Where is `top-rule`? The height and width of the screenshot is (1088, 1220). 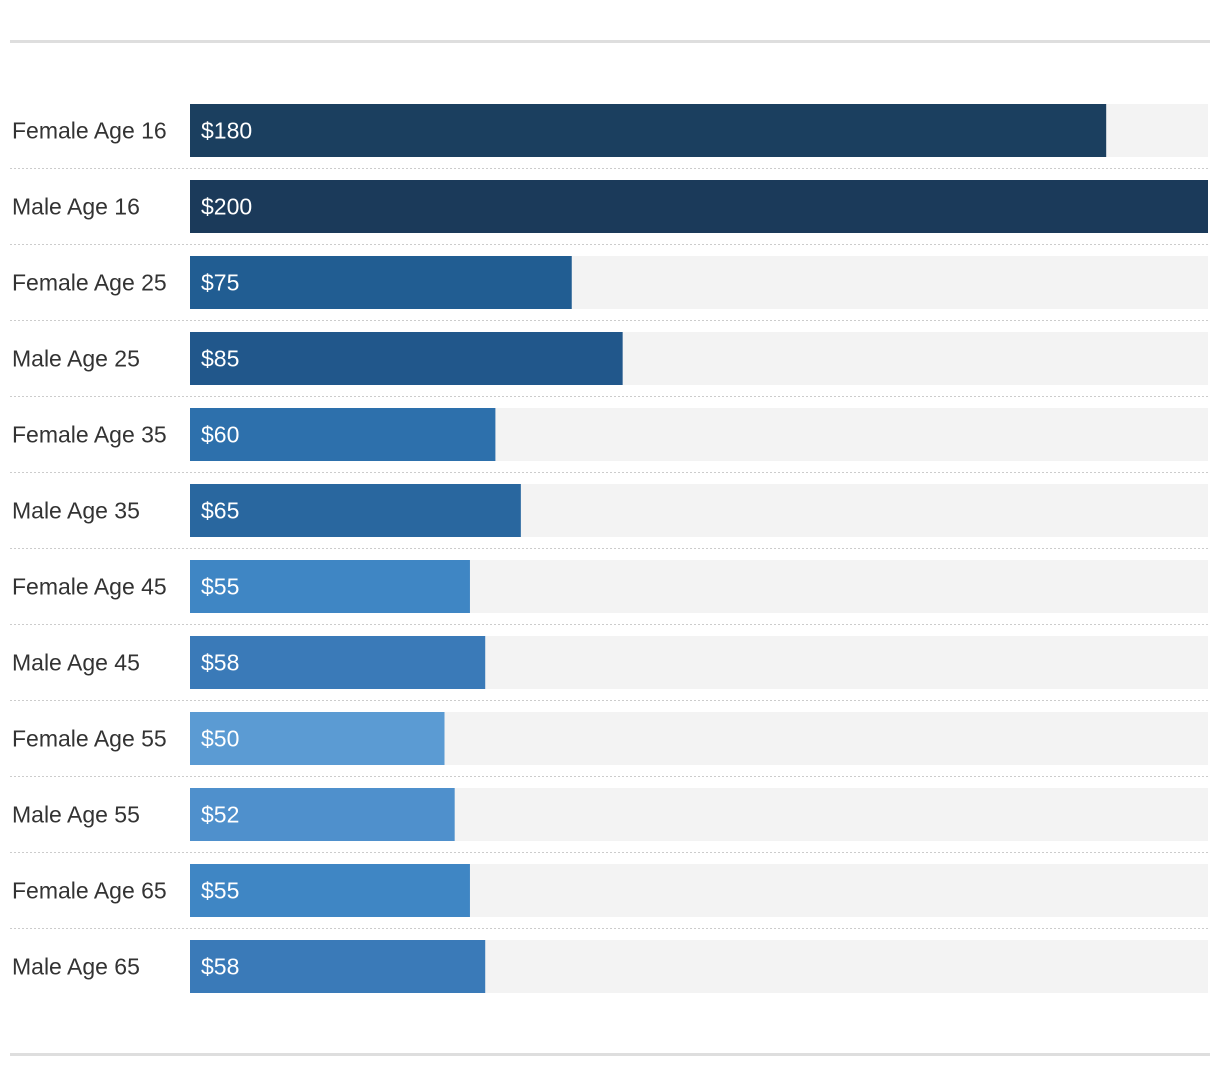 top-rule is located at coordinates (610, 41).